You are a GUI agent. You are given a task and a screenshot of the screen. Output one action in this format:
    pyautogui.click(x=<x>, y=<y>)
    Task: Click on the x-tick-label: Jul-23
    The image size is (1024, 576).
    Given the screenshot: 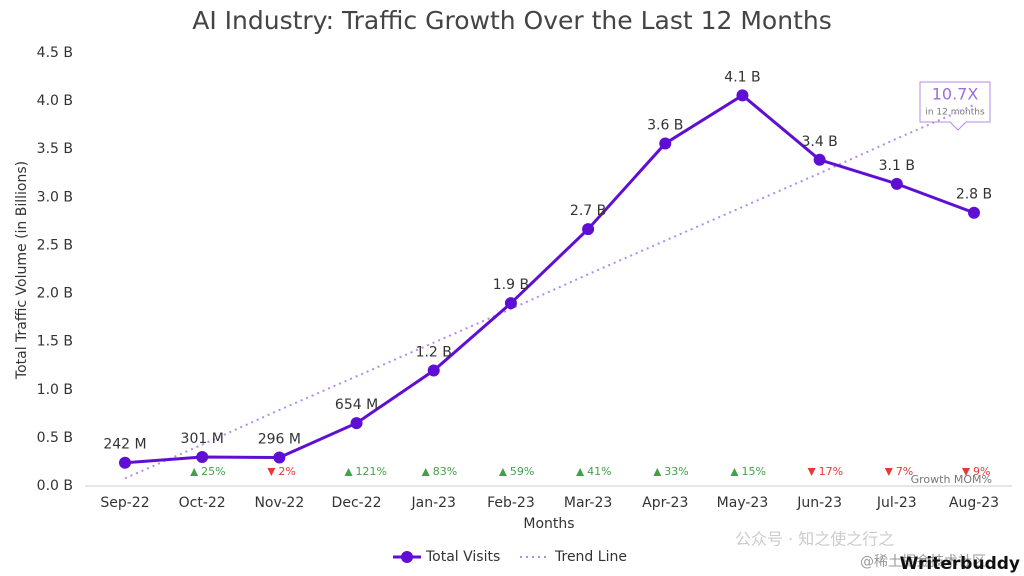 What is the action you would take?
    pyautogui.click(x=896, y=503)
    